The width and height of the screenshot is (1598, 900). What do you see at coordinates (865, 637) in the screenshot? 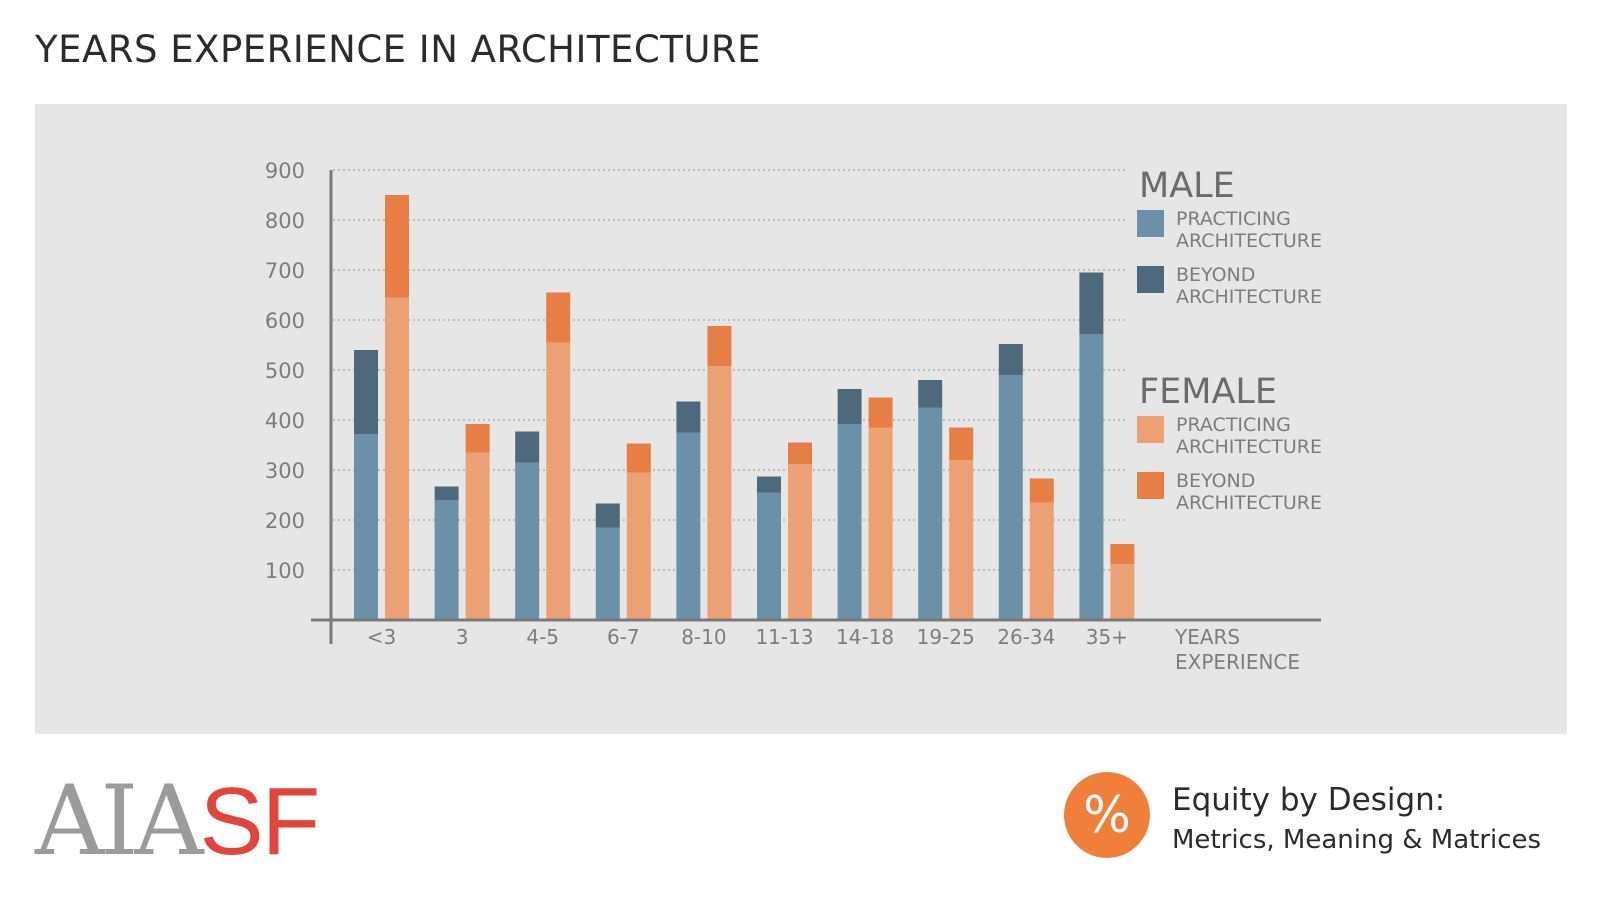
I see `x-tick-label: 14-18` at bounding box center [865, 637].